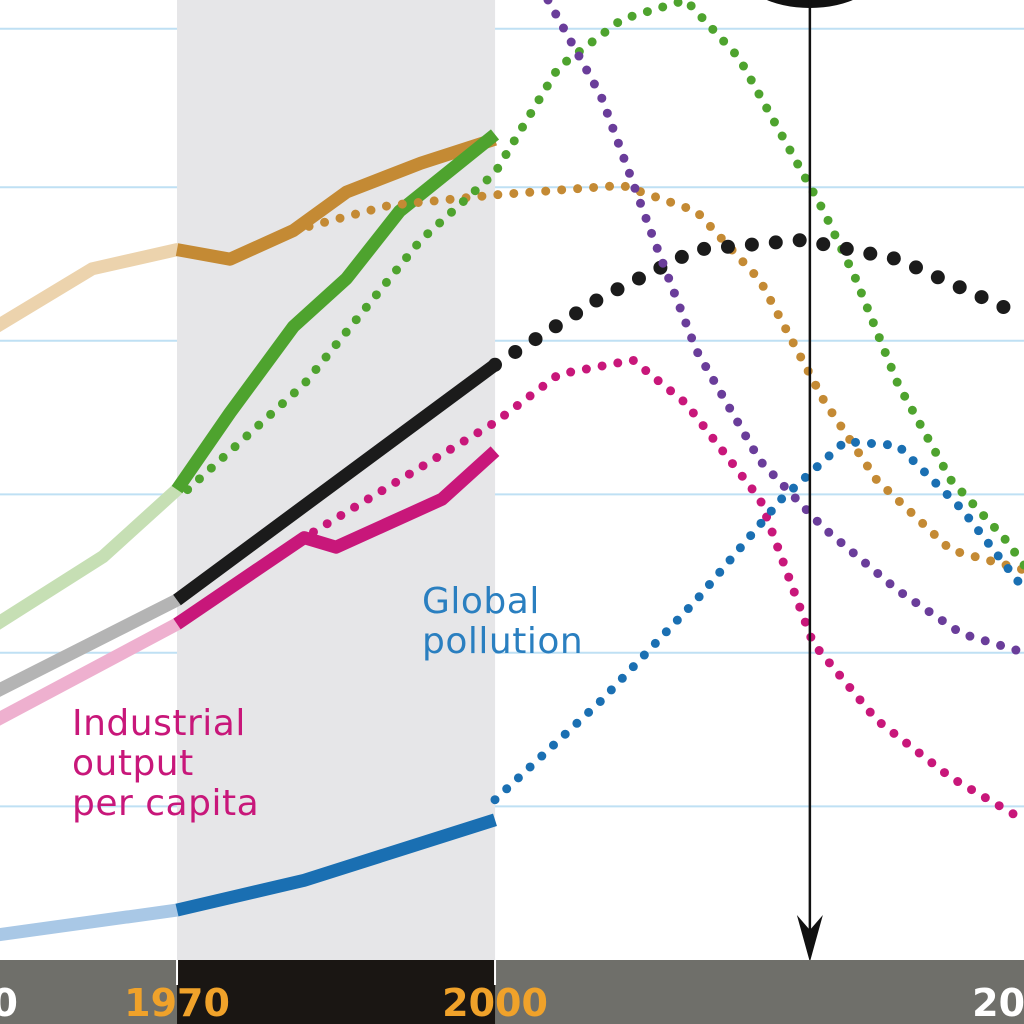 Image resolution: width=1024 pixels, height=1024 pixels. Describe the element at coordinates (756, 302) in the screenshot. I see `resources-black-projected-line` at that location.